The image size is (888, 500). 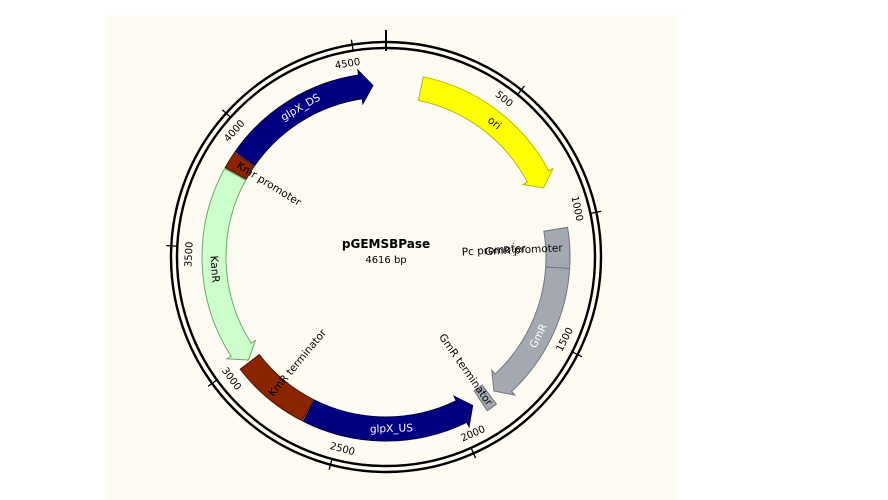 I want to click on tick-label-4500: 4500, so click(x=347, y=64).